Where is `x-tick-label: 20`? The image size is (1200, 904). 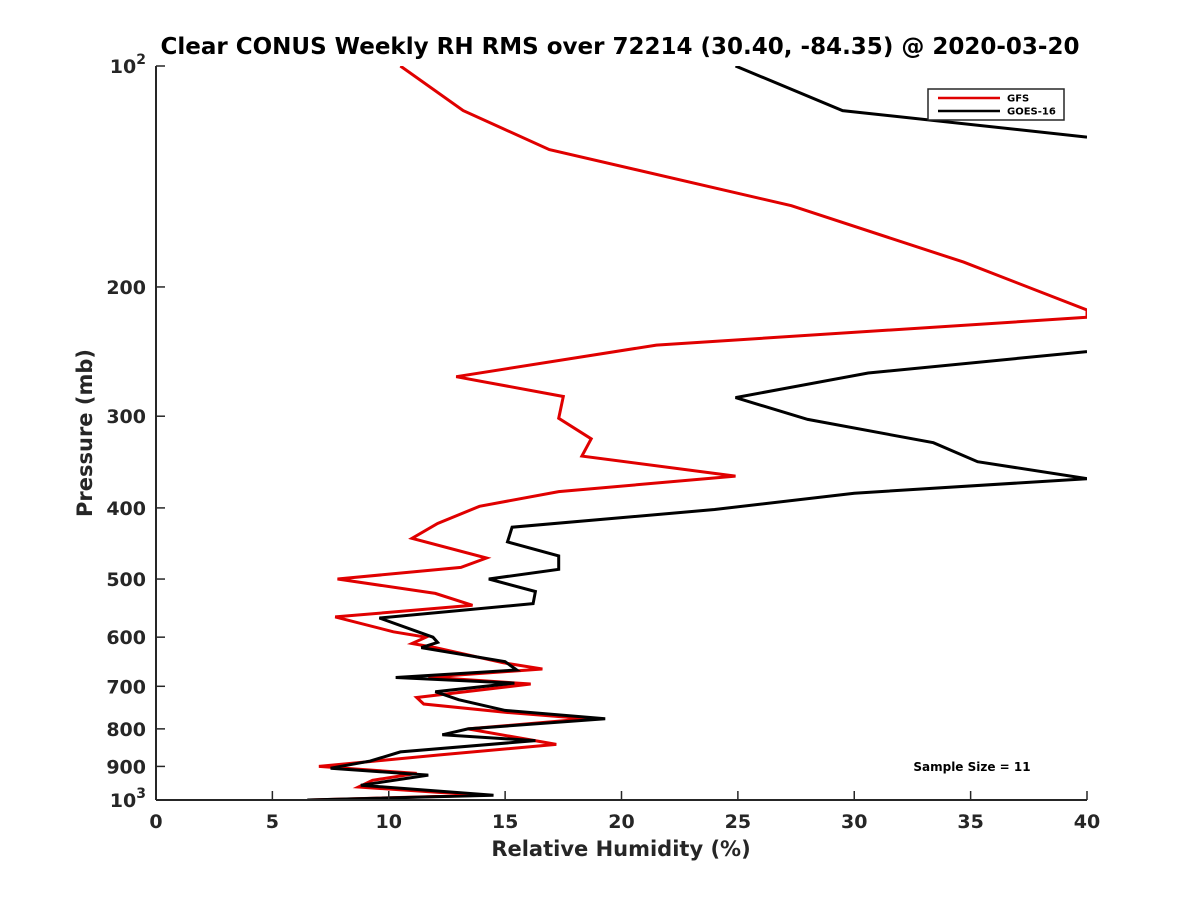
x-tick-label: 20 is located at coordinates (621, 822).